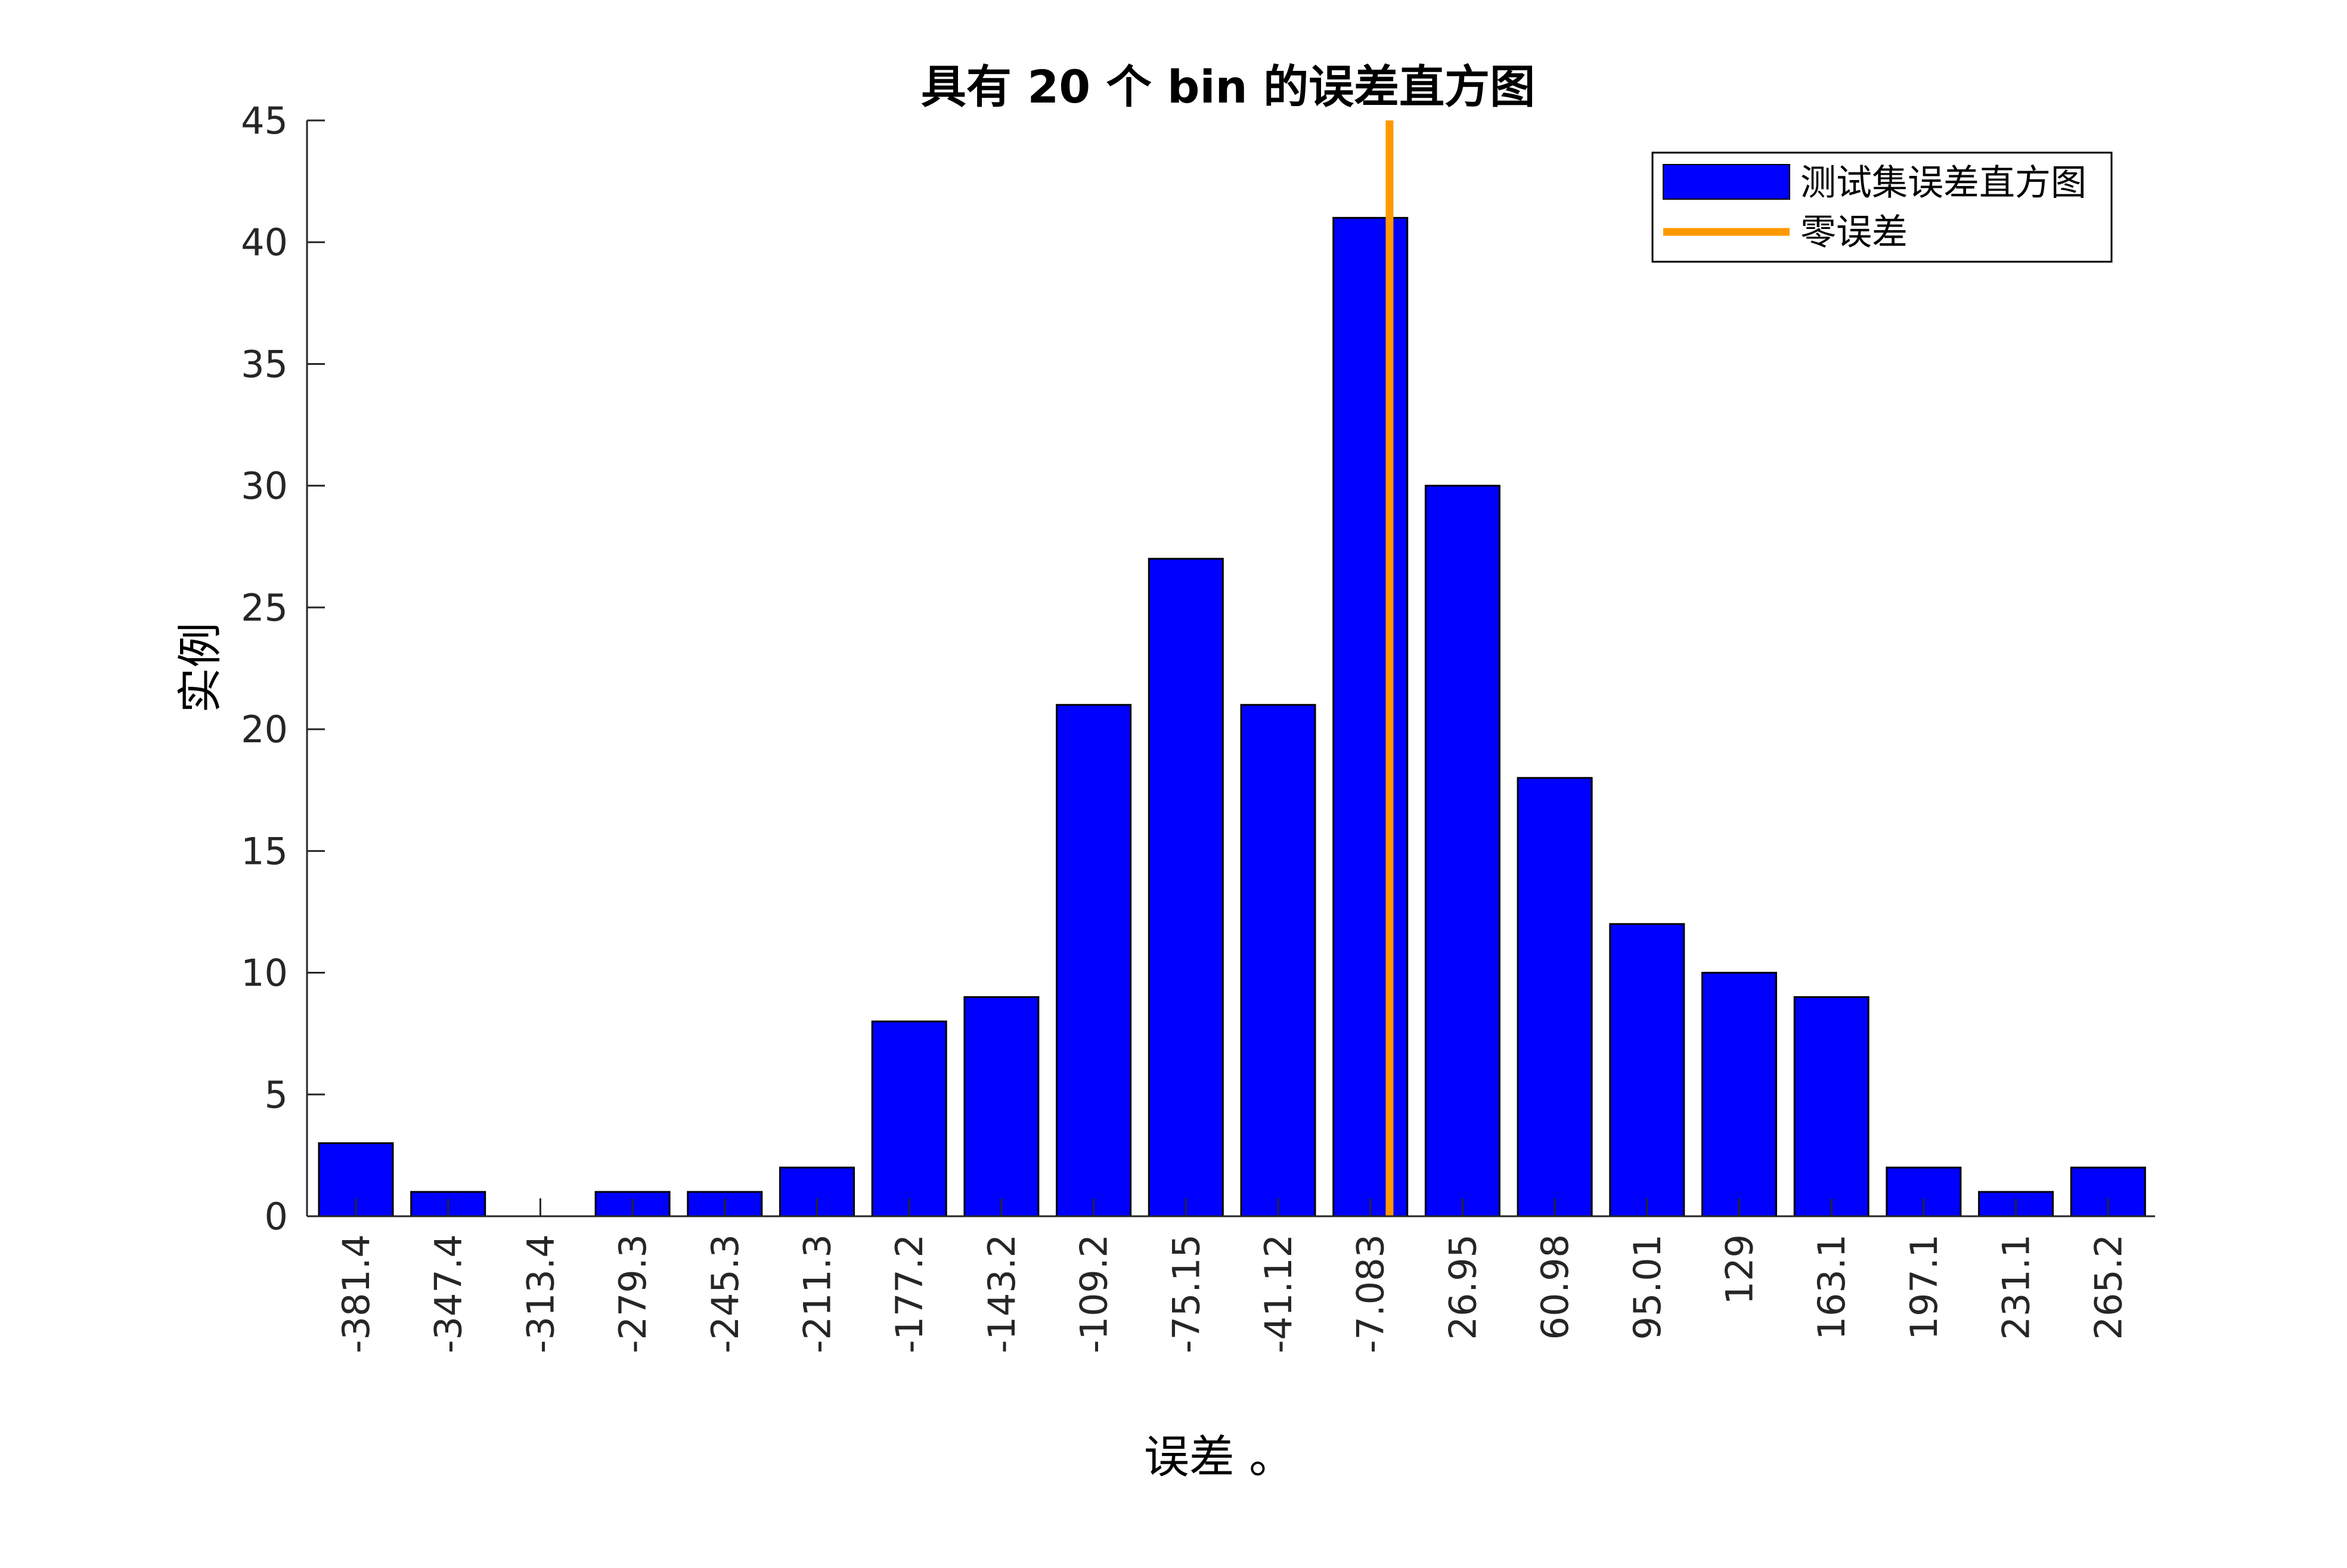  I want to click on x-tick-label: 231.1, so click(2016, 1287).